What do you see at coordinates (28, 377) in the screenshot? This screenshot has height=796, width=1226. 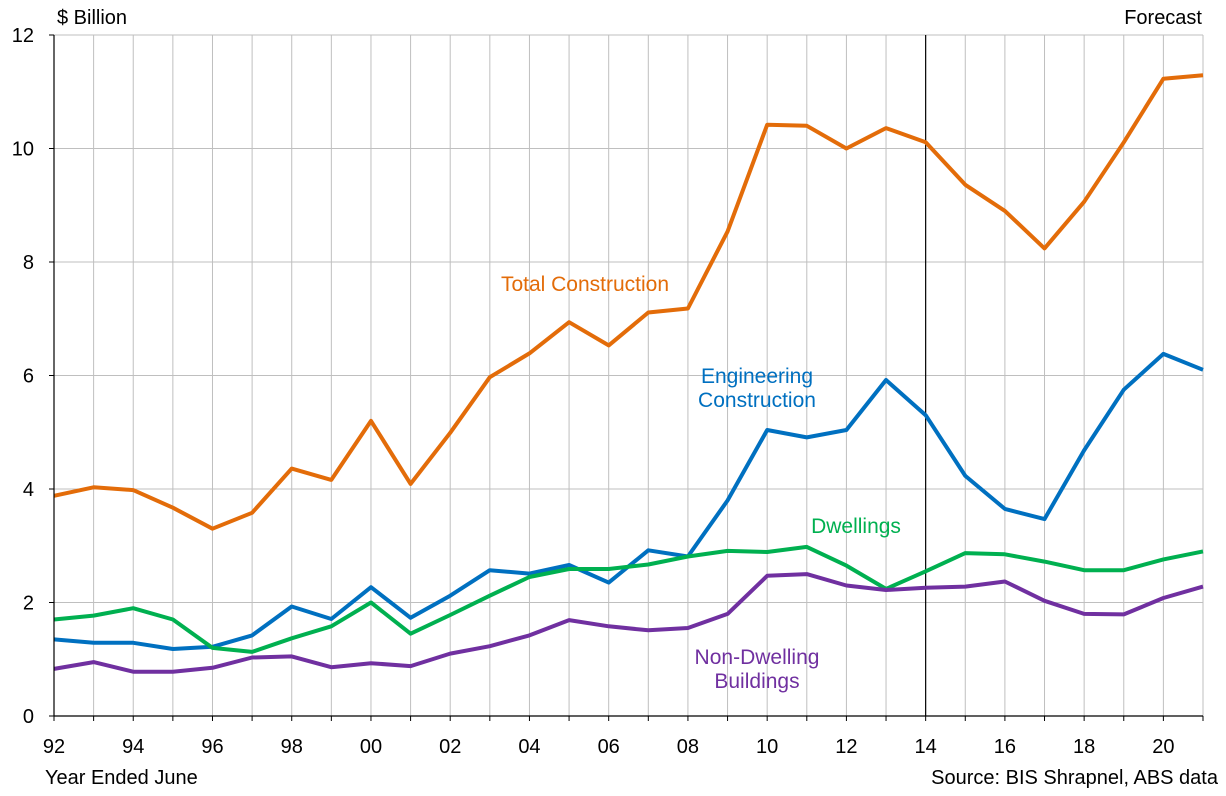 I see `y-tick-label: 6` at bounding box center [28, 377].